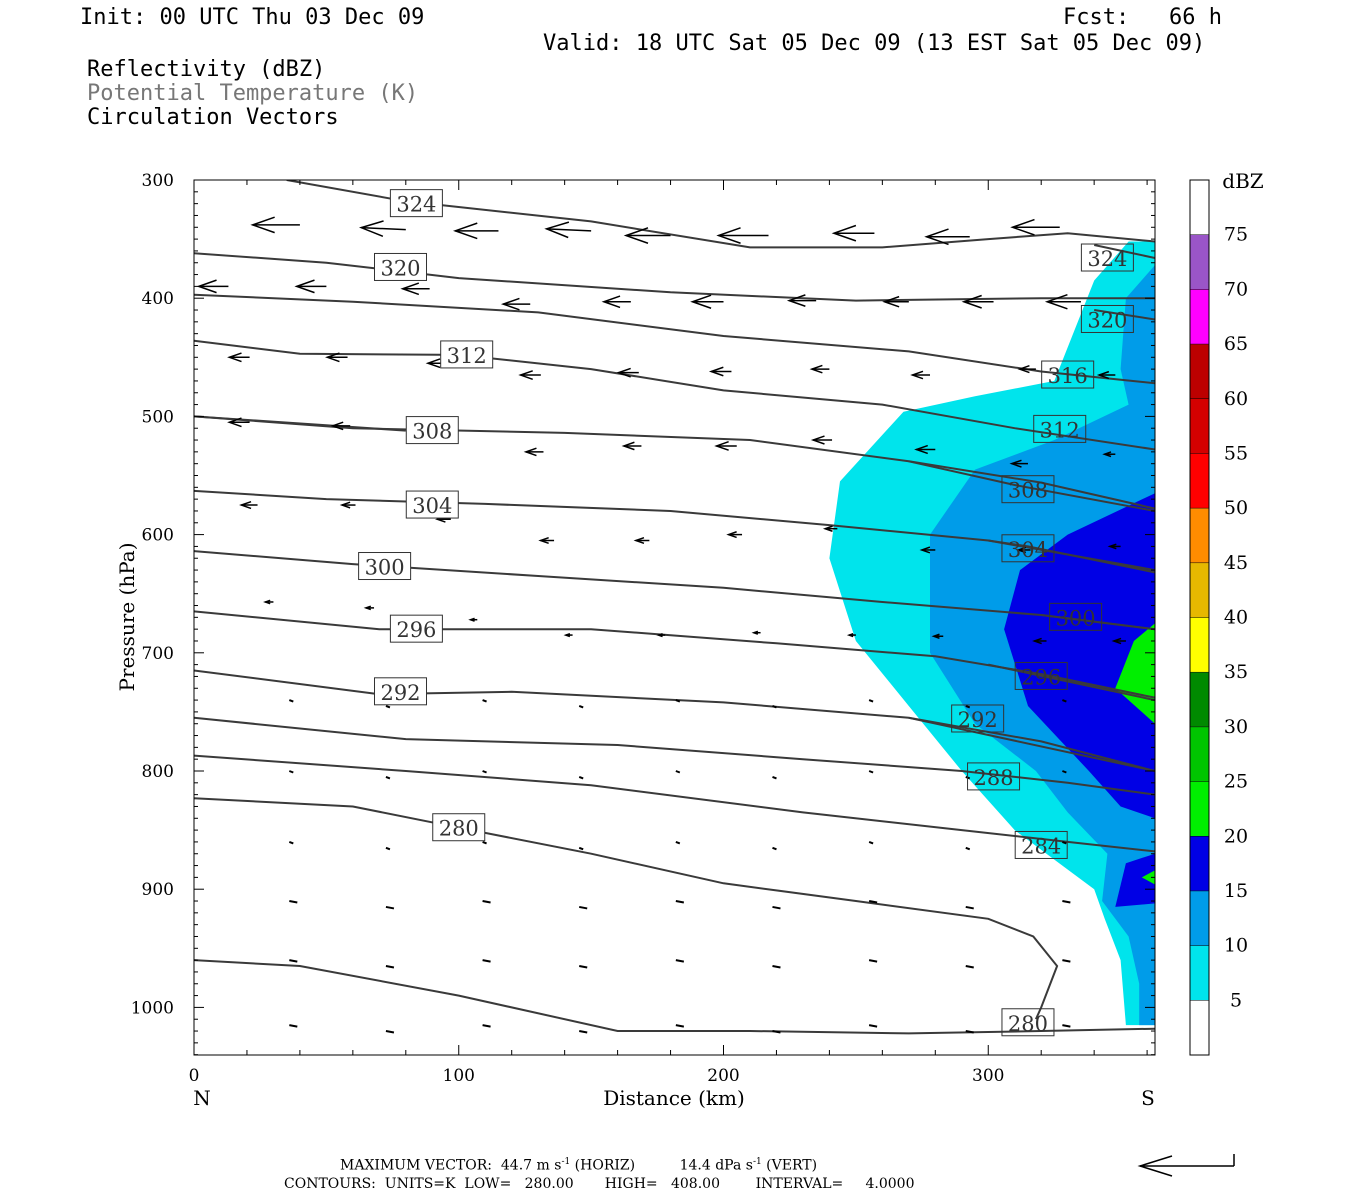  I want to click on colorbar-label-60: 60, so click(1236, 399).